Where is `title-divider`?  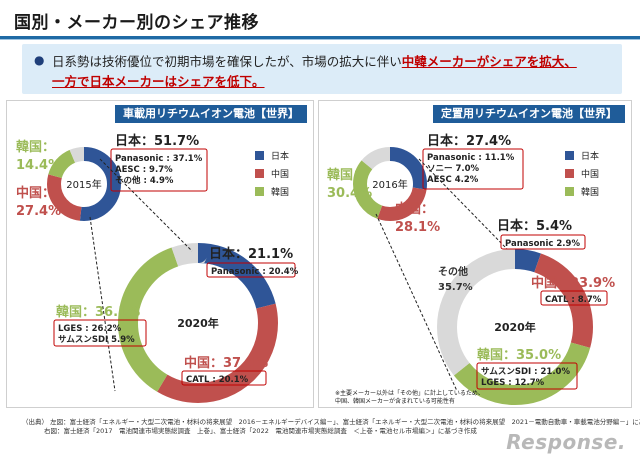 title-divider is located at coordinates (320, 37).